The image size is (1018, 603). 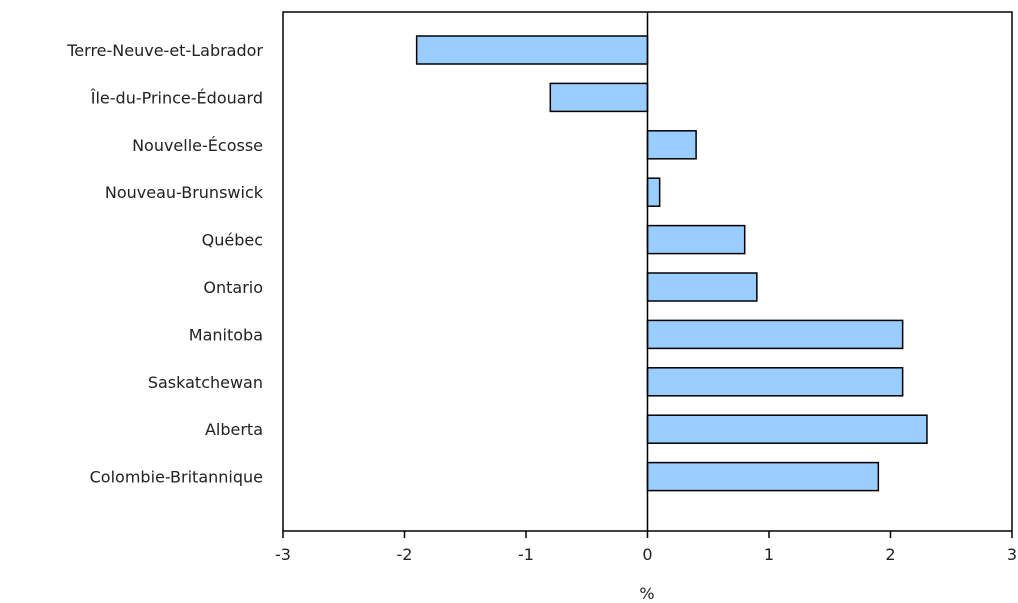 What do you see at coordinates (1012, 554) in the screenshot?
I see `x-tick-label: 3` at bounding box center [1012, 554].